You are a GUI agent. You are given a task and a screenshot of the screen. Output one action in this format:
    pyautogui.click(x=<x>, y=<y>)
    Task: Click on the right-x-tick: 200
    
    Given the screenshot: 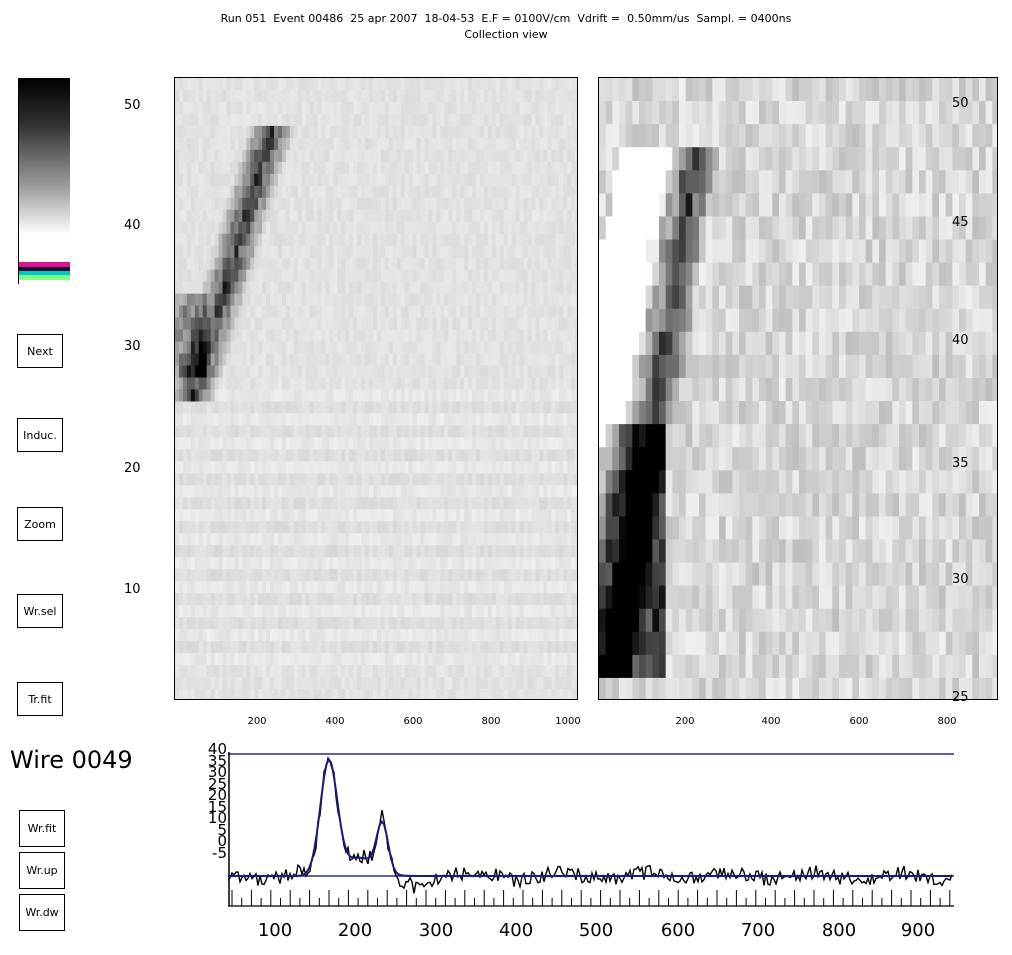 What is the action you would take?
    pyautogui.click(x=685, y=721)
    